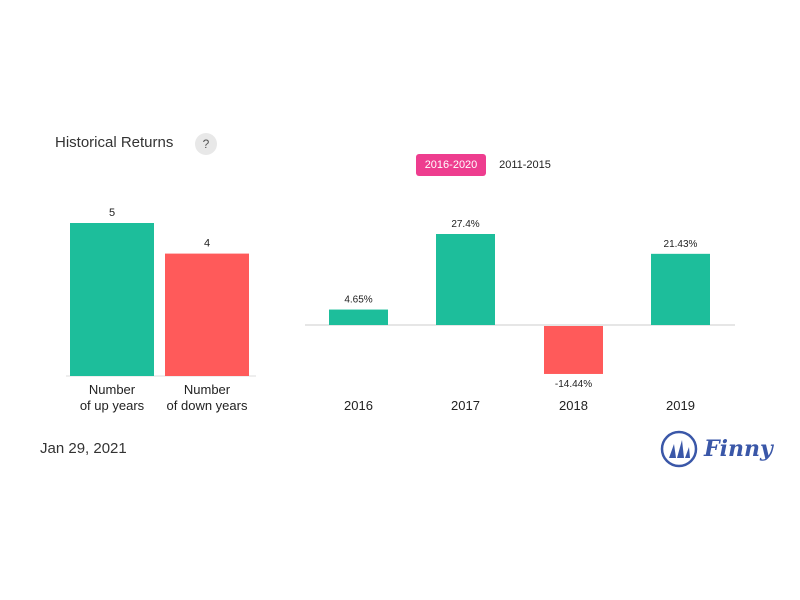  What do you see at coordinates (465, 224) in the screenshot?
I see `bar-return-label-1: 27.4%` at bounding box center [465, 224].